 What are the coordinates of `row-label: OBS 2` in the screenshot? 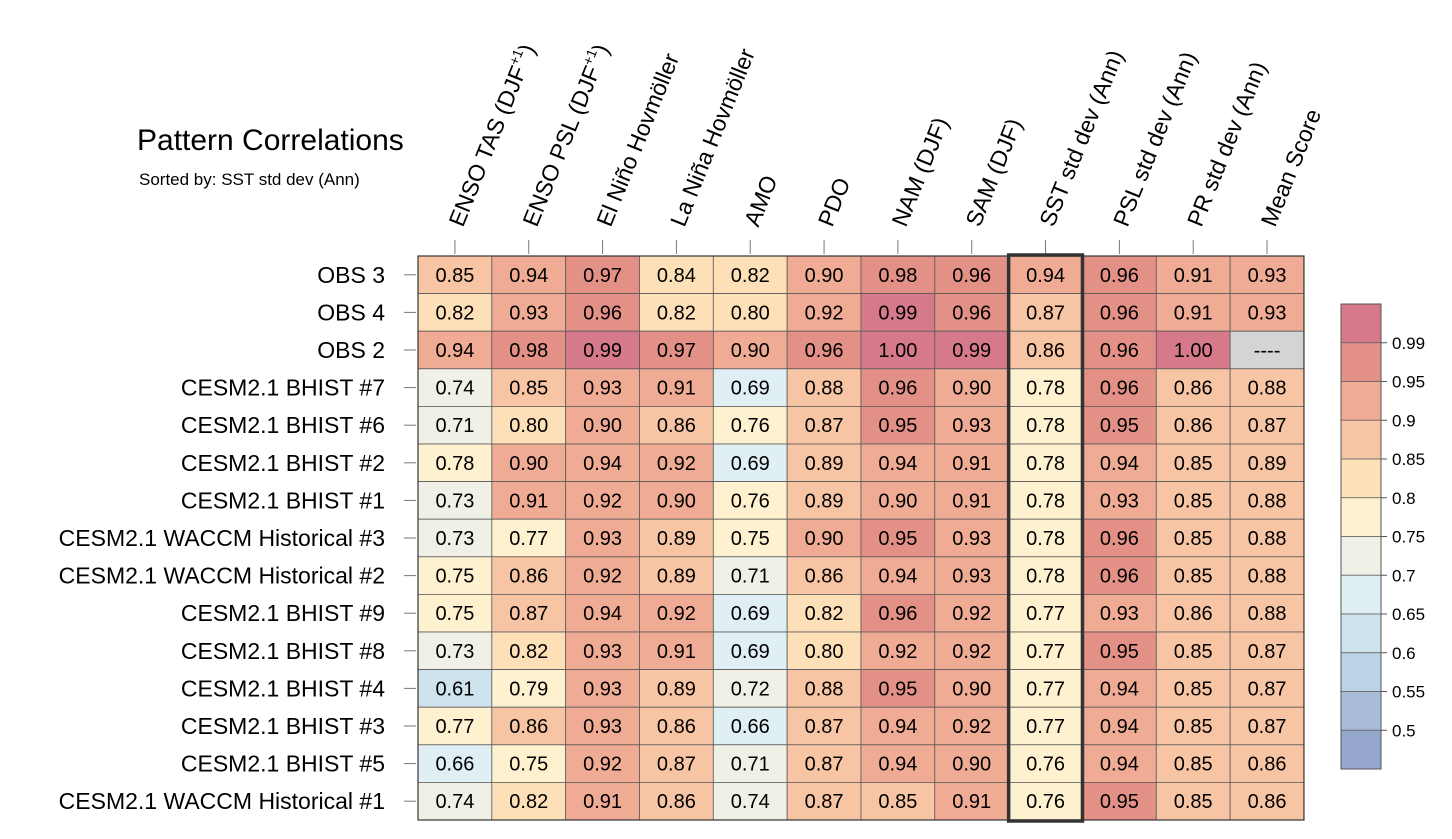 It's located at (351, 350).